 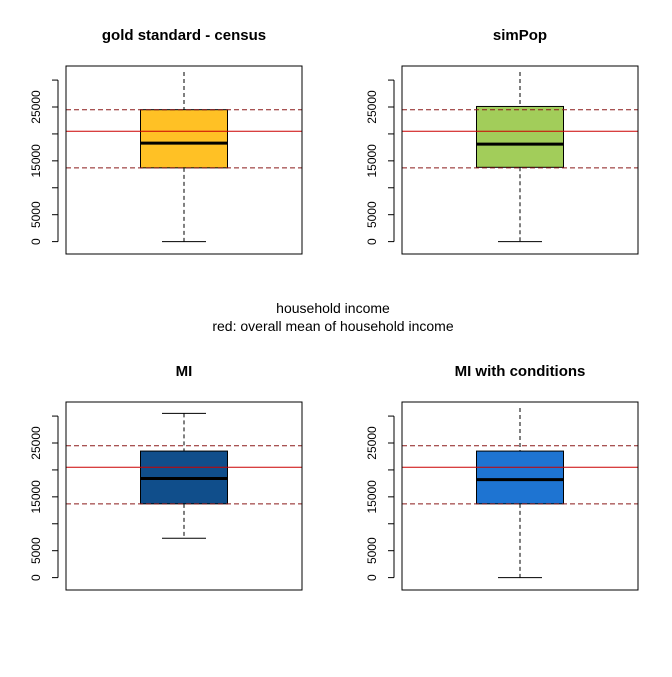 I want to click on panel-title: MI, so click(x=184, y=371).